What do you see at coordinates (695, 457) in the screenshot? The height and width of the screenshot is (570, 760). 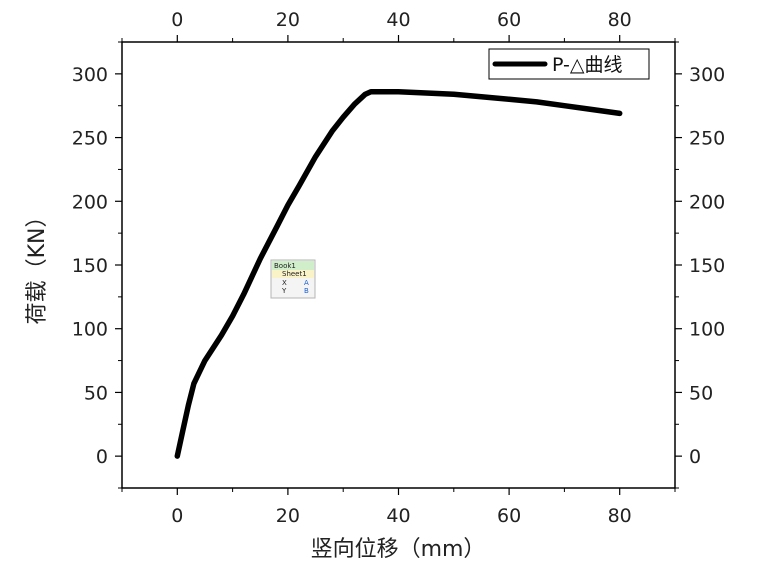 I see `y-right-tick-label: 0` at bounding box center [695, 457].